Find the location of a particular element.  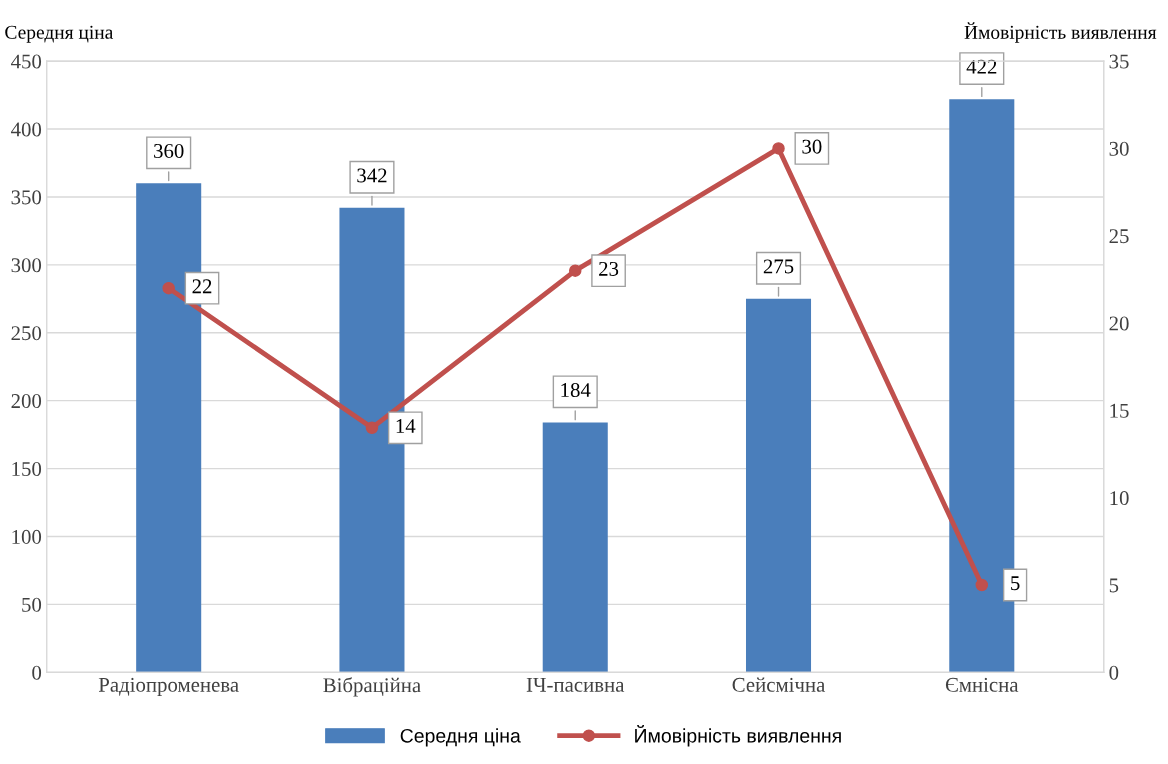

legend-label: Ймовірність виявлення is located at coordinates (738, 735).